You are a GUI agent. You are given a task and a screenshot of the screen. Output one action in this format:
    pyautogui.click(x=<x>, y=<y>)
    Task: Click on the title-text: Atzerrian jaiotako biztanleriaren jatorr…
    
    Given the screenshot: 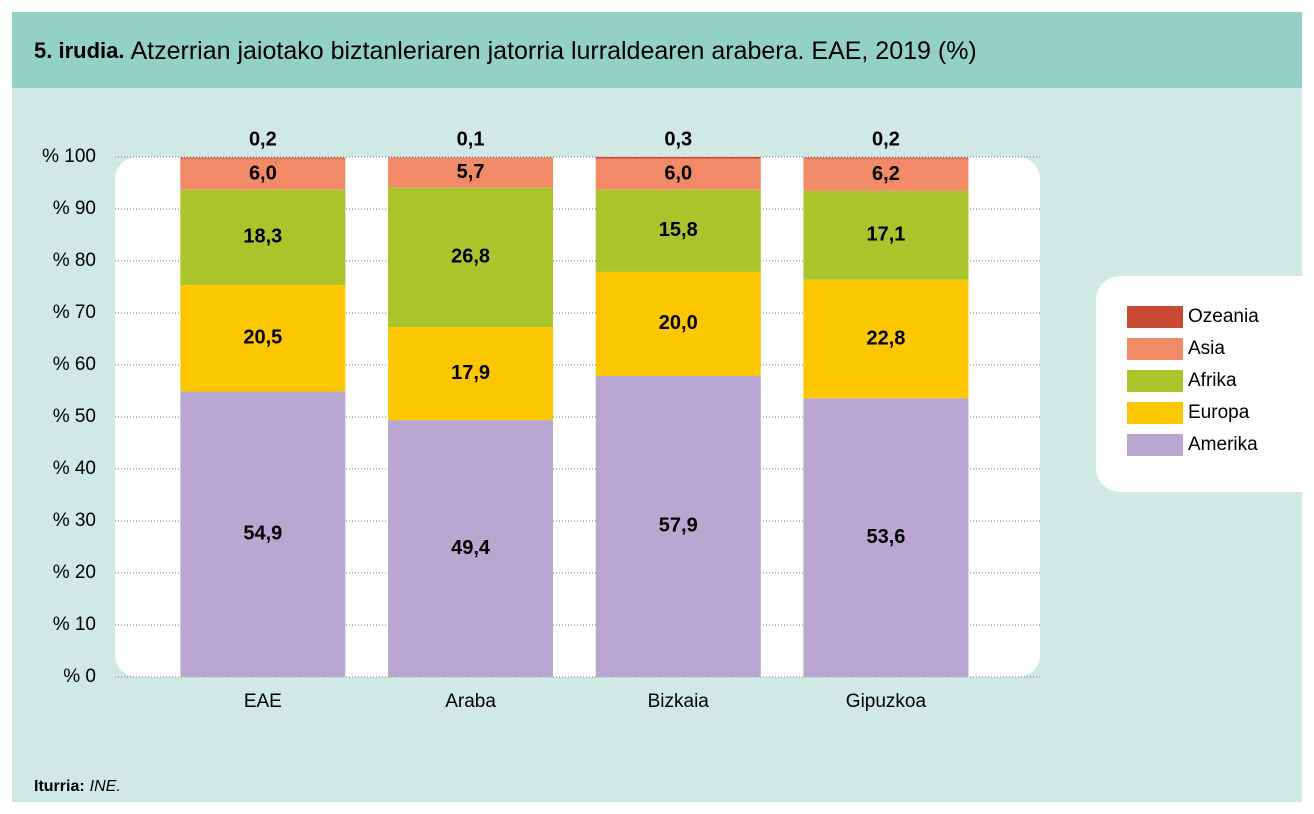 What is the action you would take?
    pyautogui.click(x=553, y=51)
    